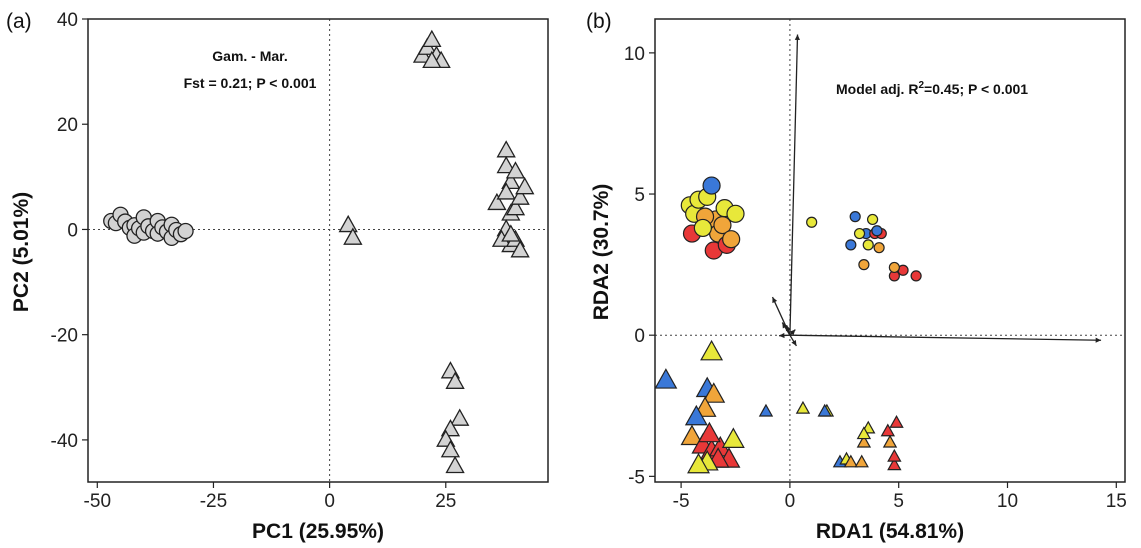 This screenshot has height=548, width=1141. What do you see at coordinates (790, 501) in the screenshot?
I see `panel-b-x-tick-label: 0` at bounding box center [790, 501].